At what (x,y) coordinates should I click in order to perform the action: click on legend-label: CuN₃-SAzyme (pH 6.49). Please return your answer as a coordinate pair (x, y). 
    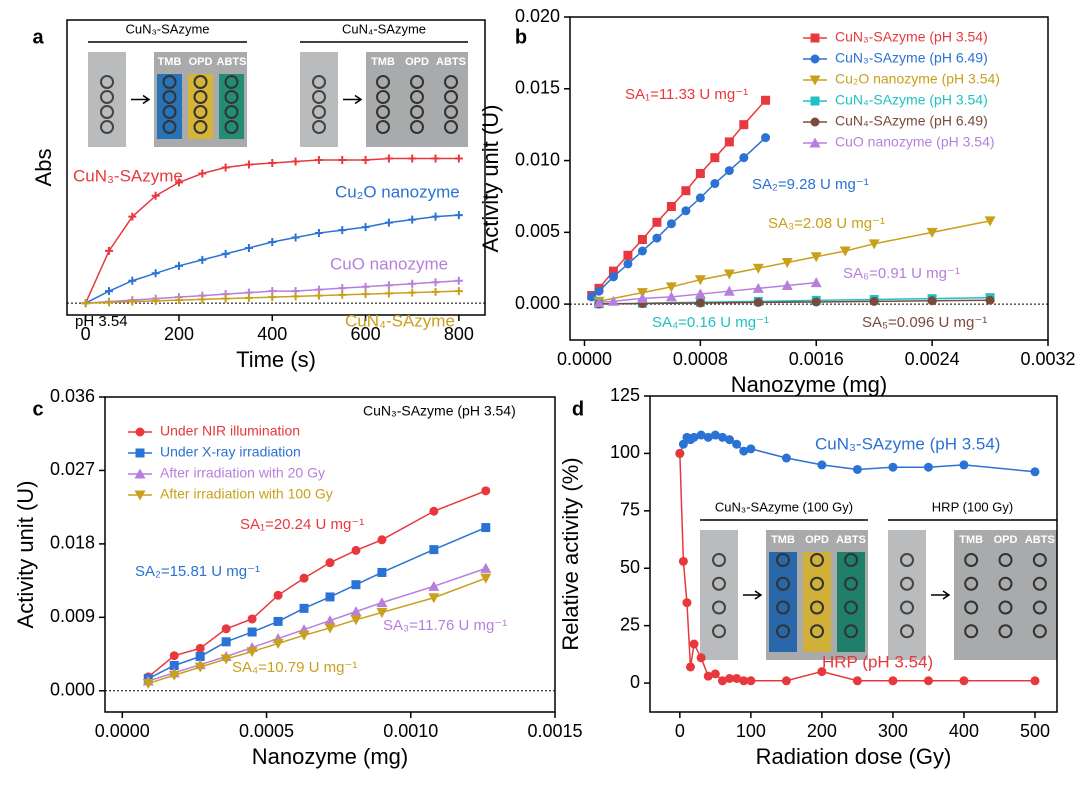
    Looking at the image, I should click on (911, 58).